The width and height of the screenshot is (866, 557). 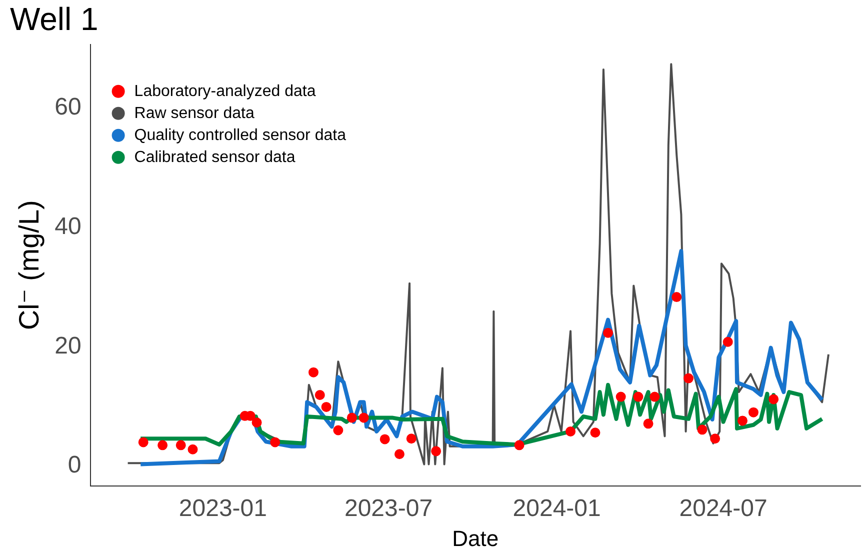 I want to click on x-tick-label: 2023-01, so click(x=222, y=508).